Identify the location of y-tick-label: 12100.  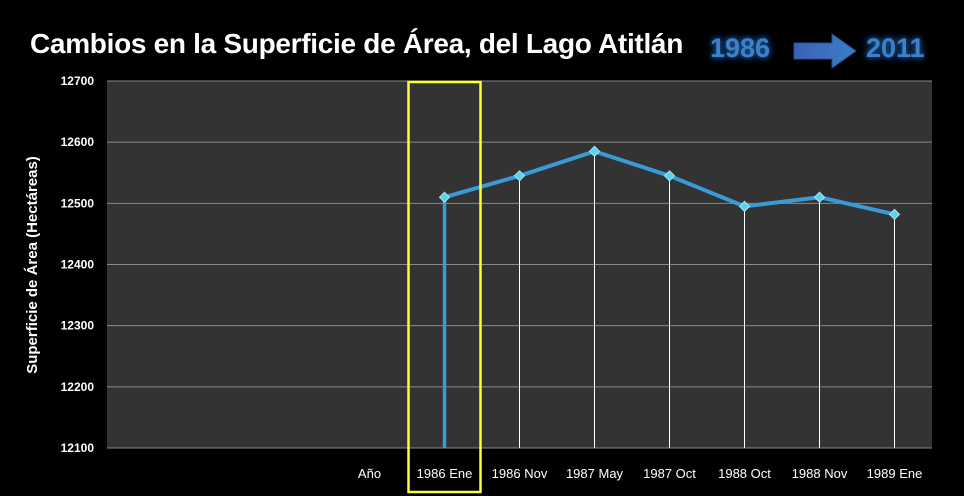
(78, 448).